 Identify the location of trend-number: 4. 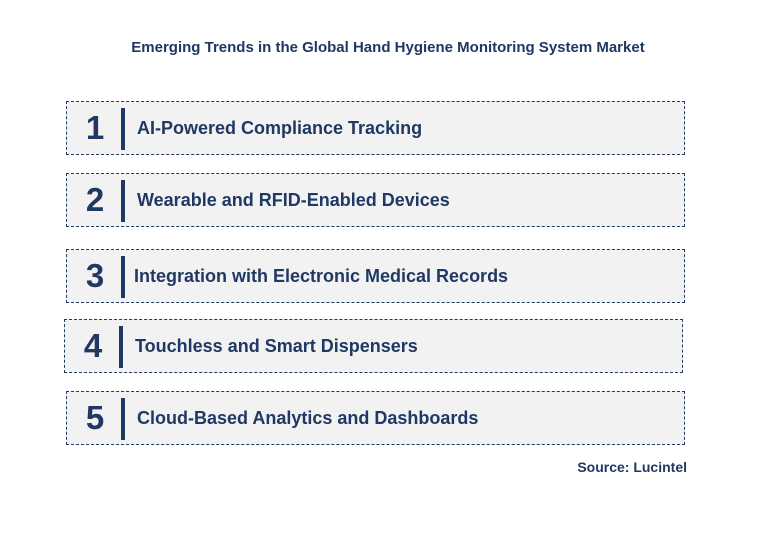
(93, 345).